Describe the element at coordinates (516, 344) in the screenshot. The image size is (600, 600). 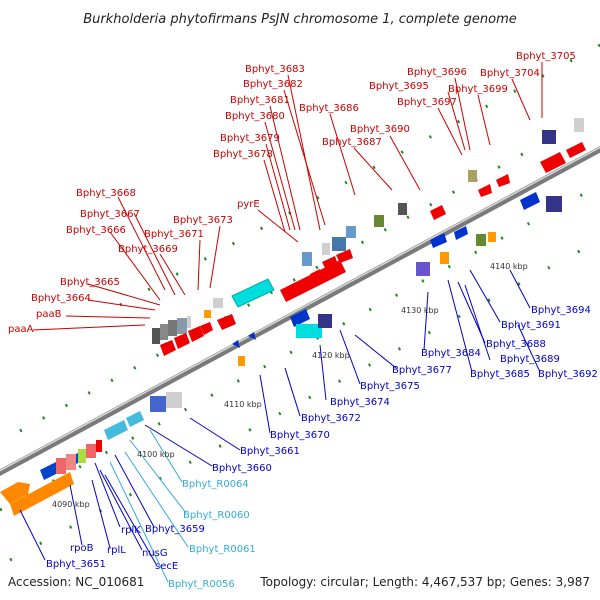
I see `gene-label: Bphyt_3688` at that location.